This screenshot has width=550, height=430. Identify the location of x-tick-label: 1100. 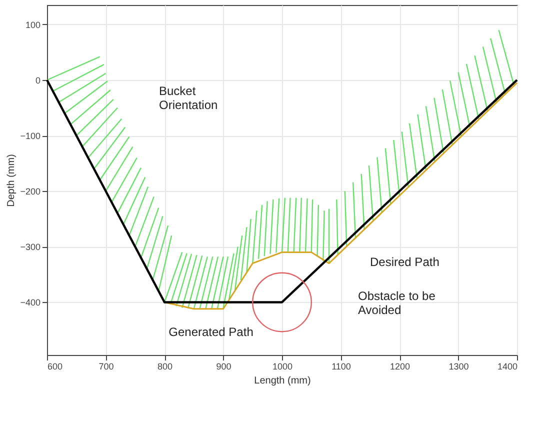
(341, 367).